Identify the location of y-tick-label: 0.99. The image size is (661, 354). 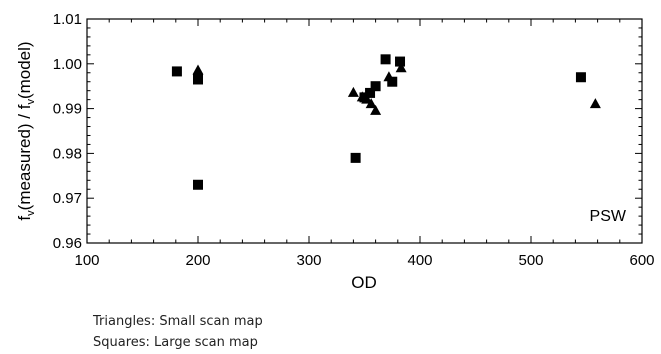
(67, 109).